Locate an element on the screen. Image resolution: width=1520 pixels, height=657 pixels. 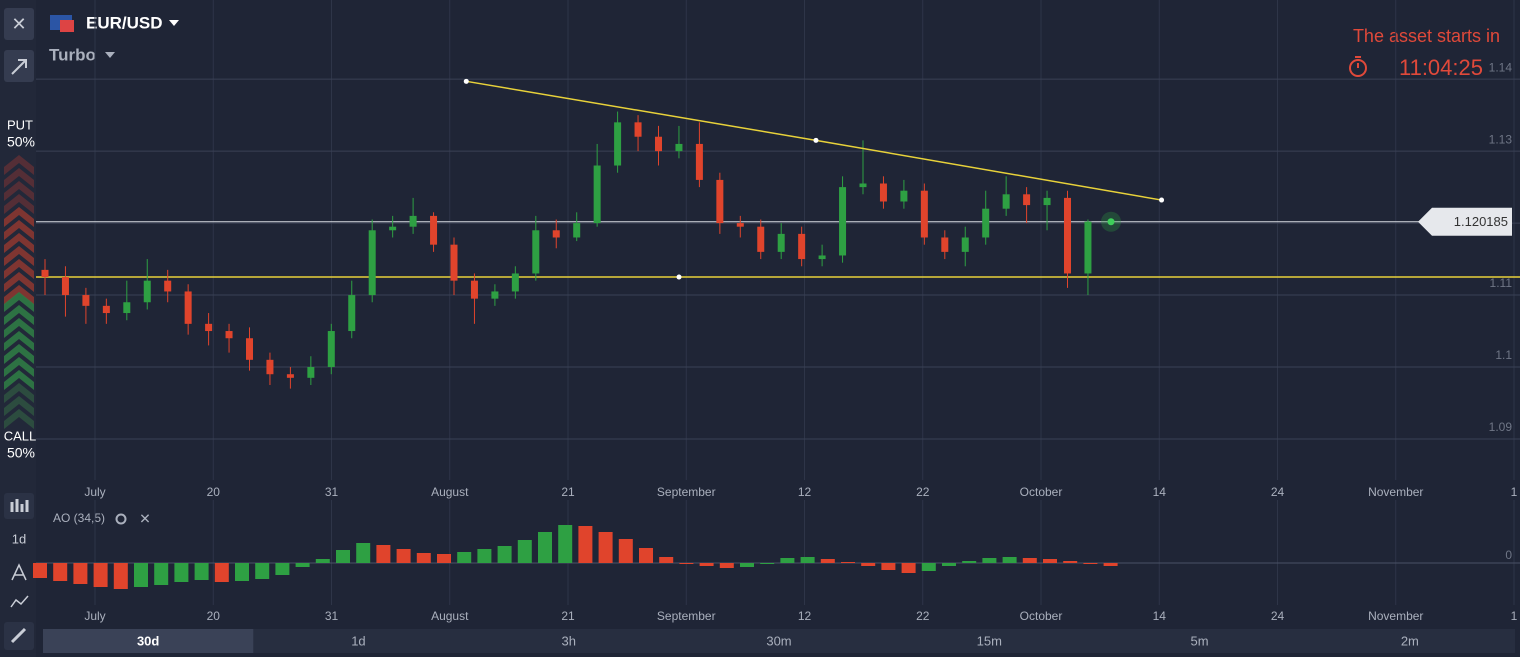
chart-type-icon is located at coordinates (19, 505).